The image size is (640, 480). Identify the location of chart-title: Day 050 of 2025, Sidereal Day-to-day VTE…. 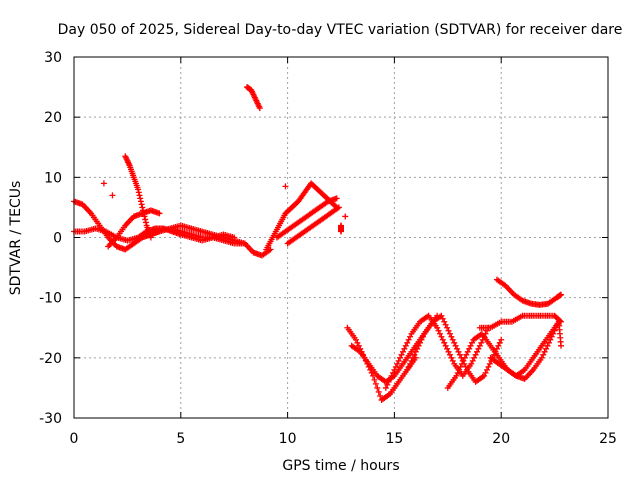
(340, 30).